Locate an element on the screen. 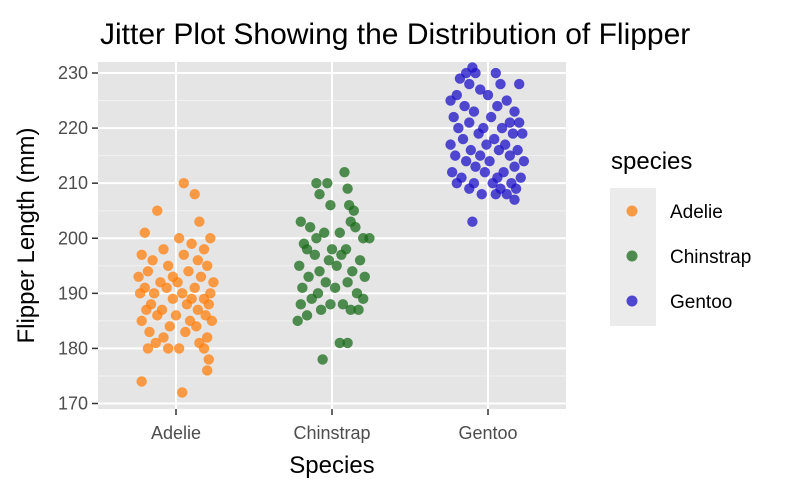 The width and height of the screenshot is (800, 494). y-axis-title: Flipper Length (mm) is located at coordinates (26, 235).